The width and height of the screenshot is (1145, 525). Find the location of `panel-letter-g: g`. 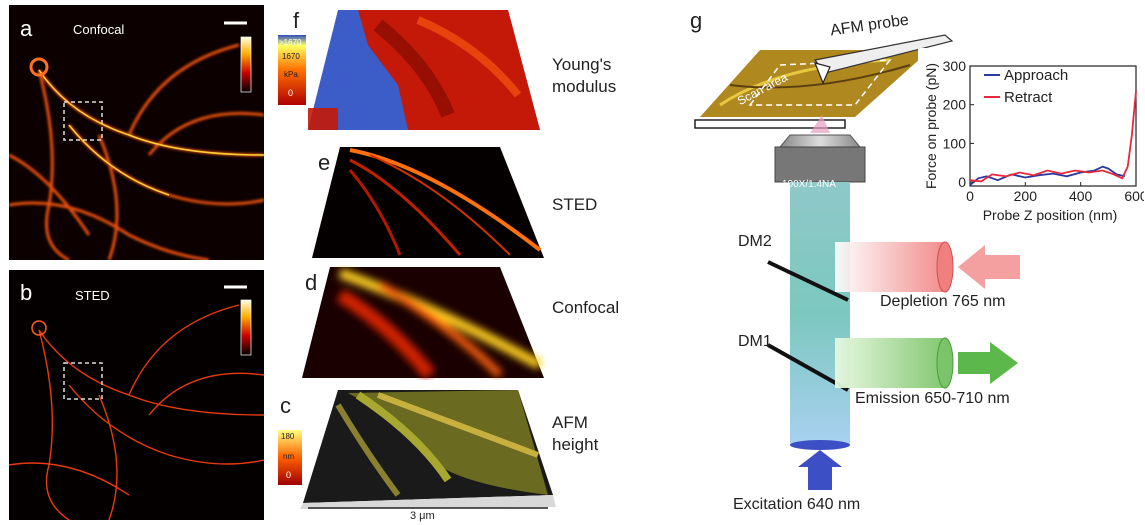

panel-letter-g: g is located at coordinates (696, 20).